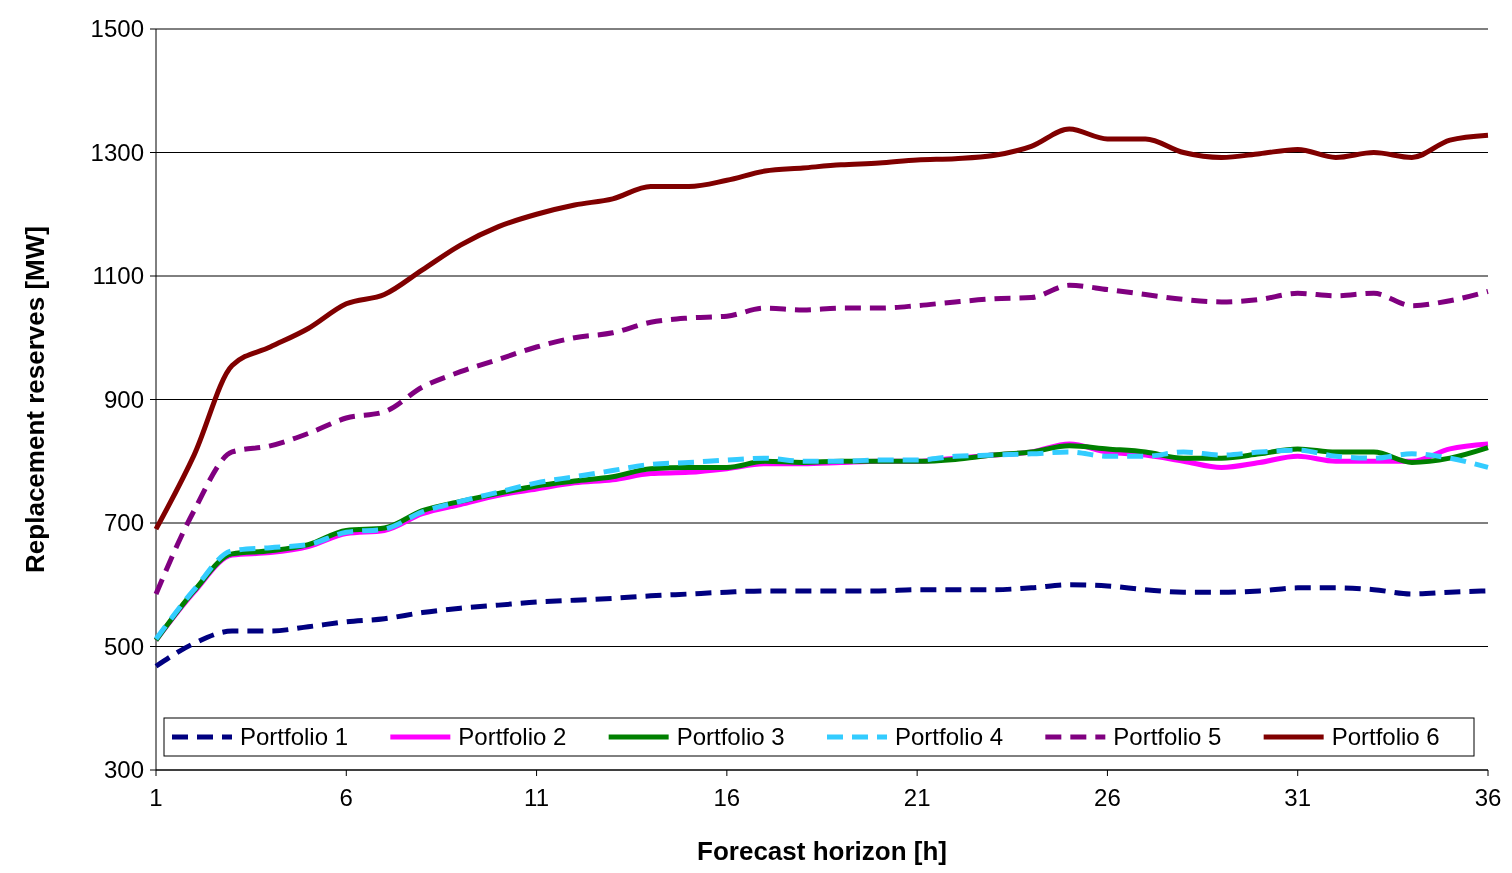 This screenshot has height=873, width=1512. I want to click on legend-label: Portfolio 6, so click(1385, 737).